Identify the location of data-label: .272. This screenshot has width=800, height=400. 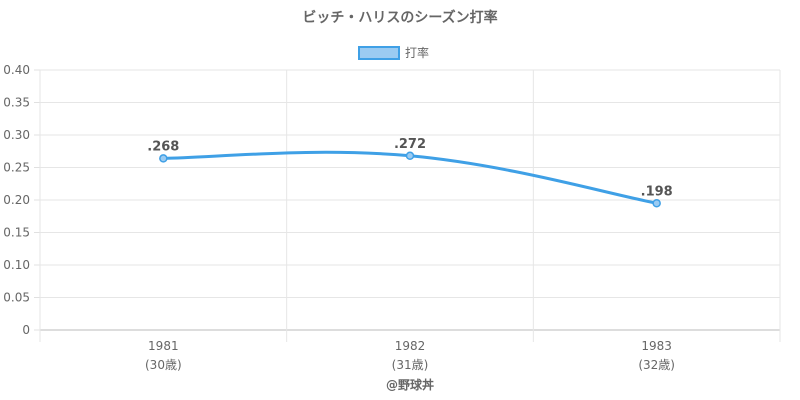
(410, 144).